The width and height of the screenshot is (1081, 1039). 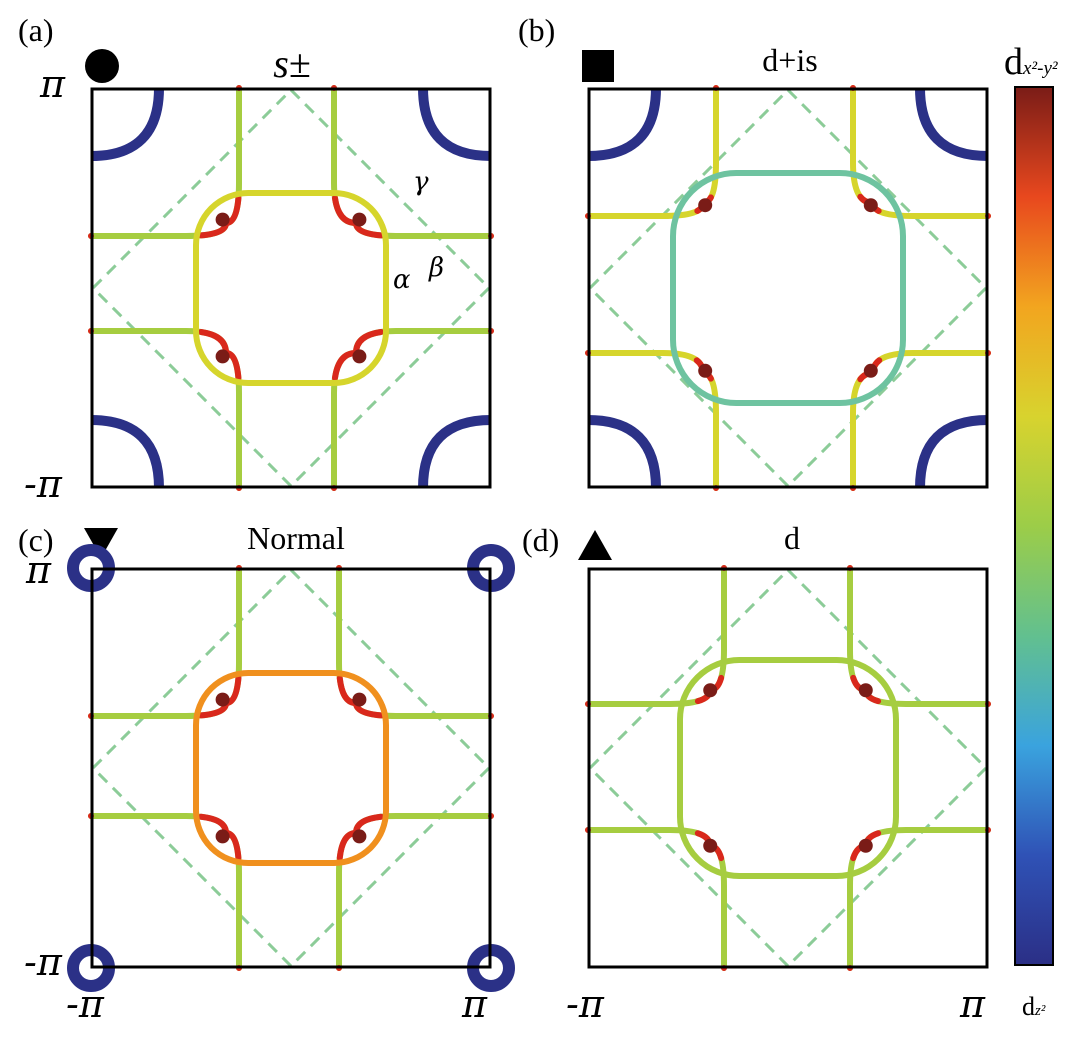 I want to click on panel-a-plot: γ βα, so click(x=291, y=288).